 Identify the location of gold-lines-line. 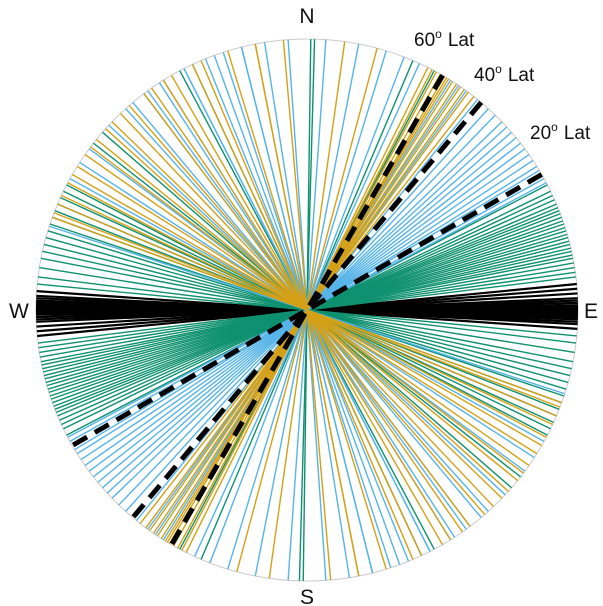
(307, 310).